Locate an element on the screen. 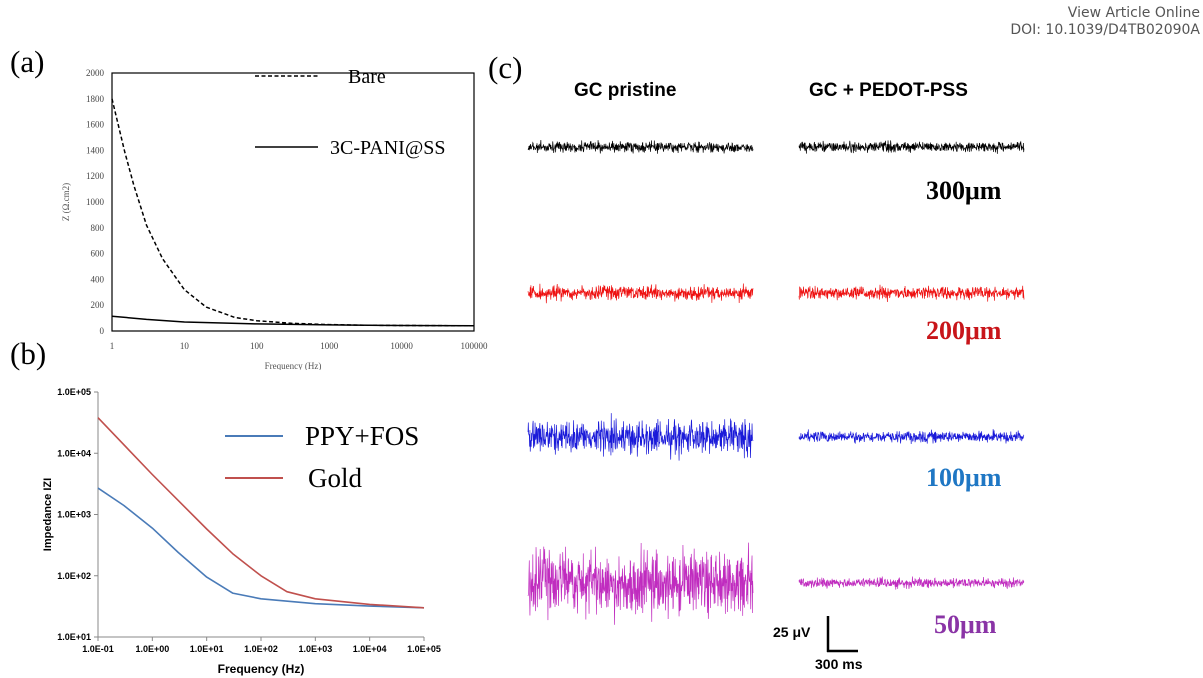 The height and width of the screenshot is (678, 1203). legend-label-0: PPY+FOS is located at coordinates (362, 436).